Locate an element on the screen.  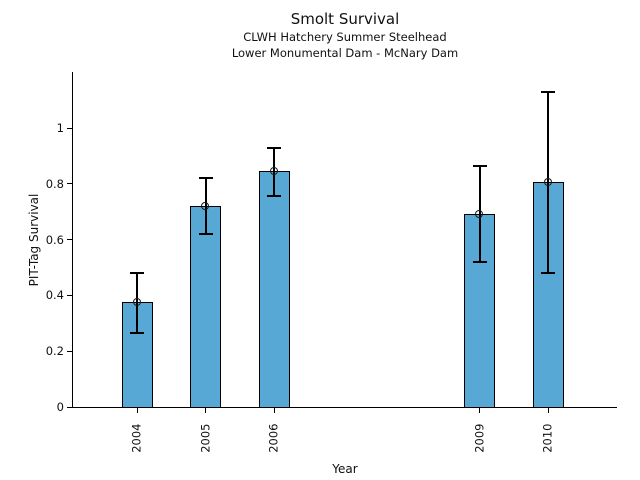
bar-2005 is located at coordinates (205, 307).